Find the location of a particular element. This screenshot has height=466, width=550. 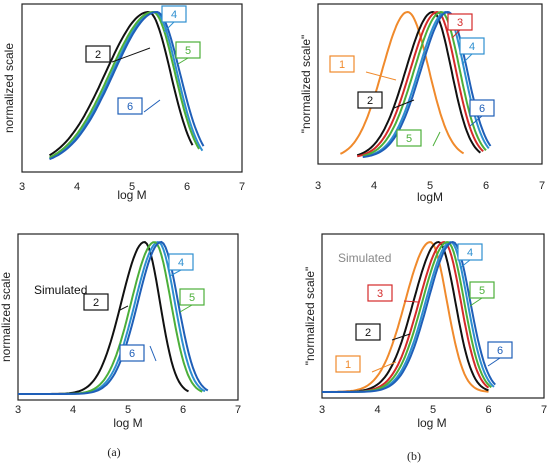

caption-b: (b) is located at coordinates (414, 456).